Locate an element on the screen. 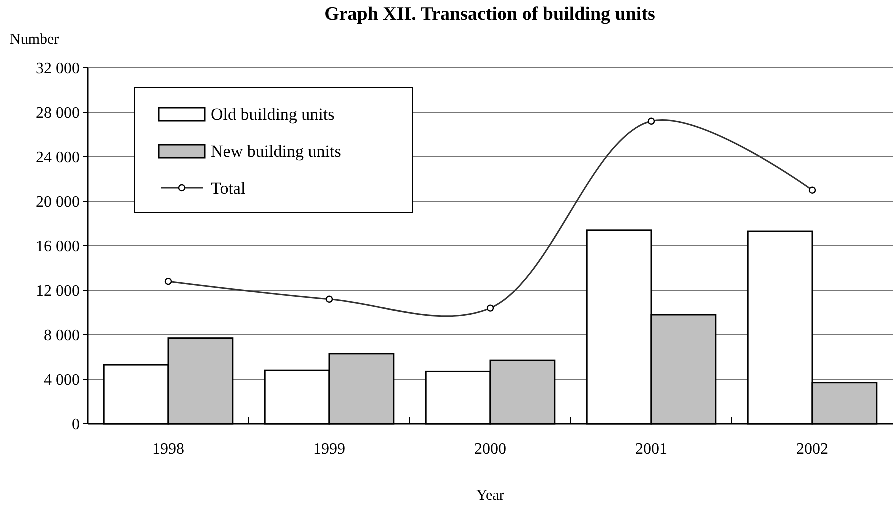 Image resolution: width=893 pixels, height=506 pixels. x-tick-label: 1999 is located at coordinates (330, 449).